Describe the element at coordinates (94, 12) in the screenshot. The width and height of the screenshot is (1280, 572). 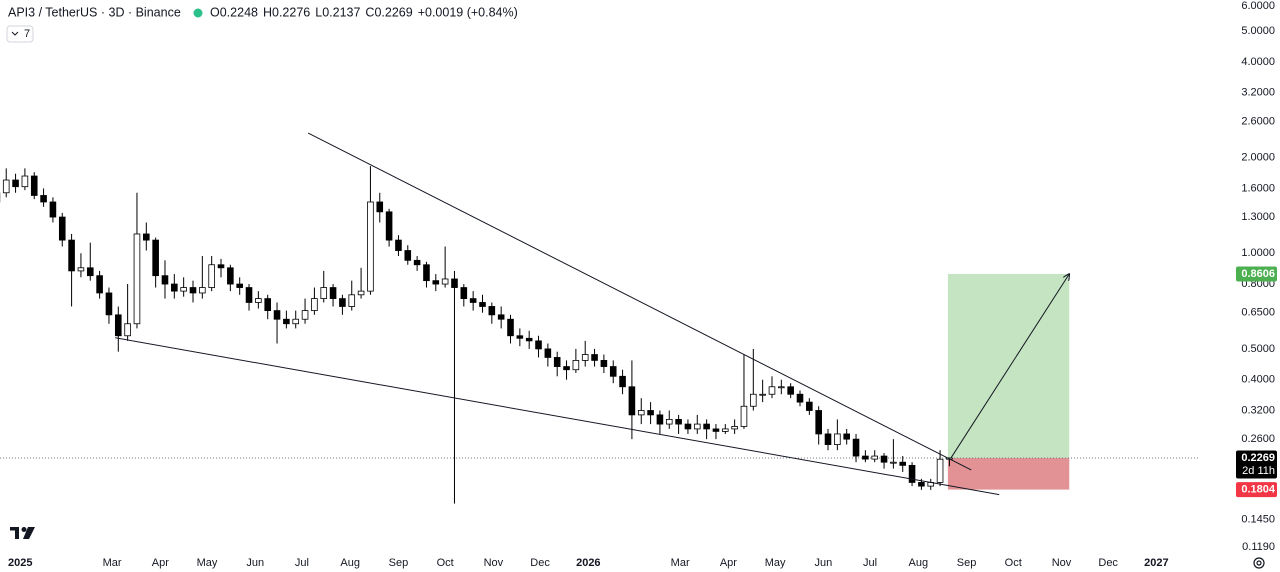
I see `chart-title: API3 / TetherUS · 3D · Binance` at that location.